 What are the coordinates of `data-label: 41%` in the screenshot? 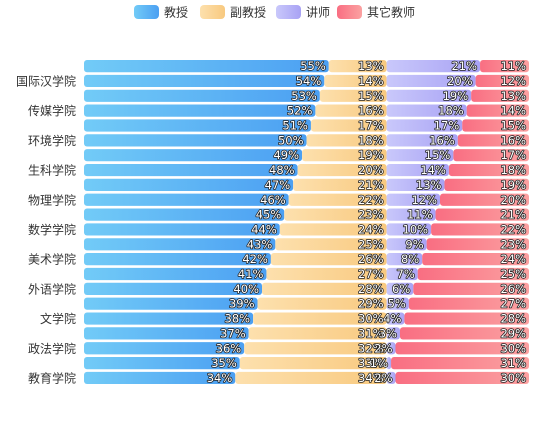 It's located at (251, 274).